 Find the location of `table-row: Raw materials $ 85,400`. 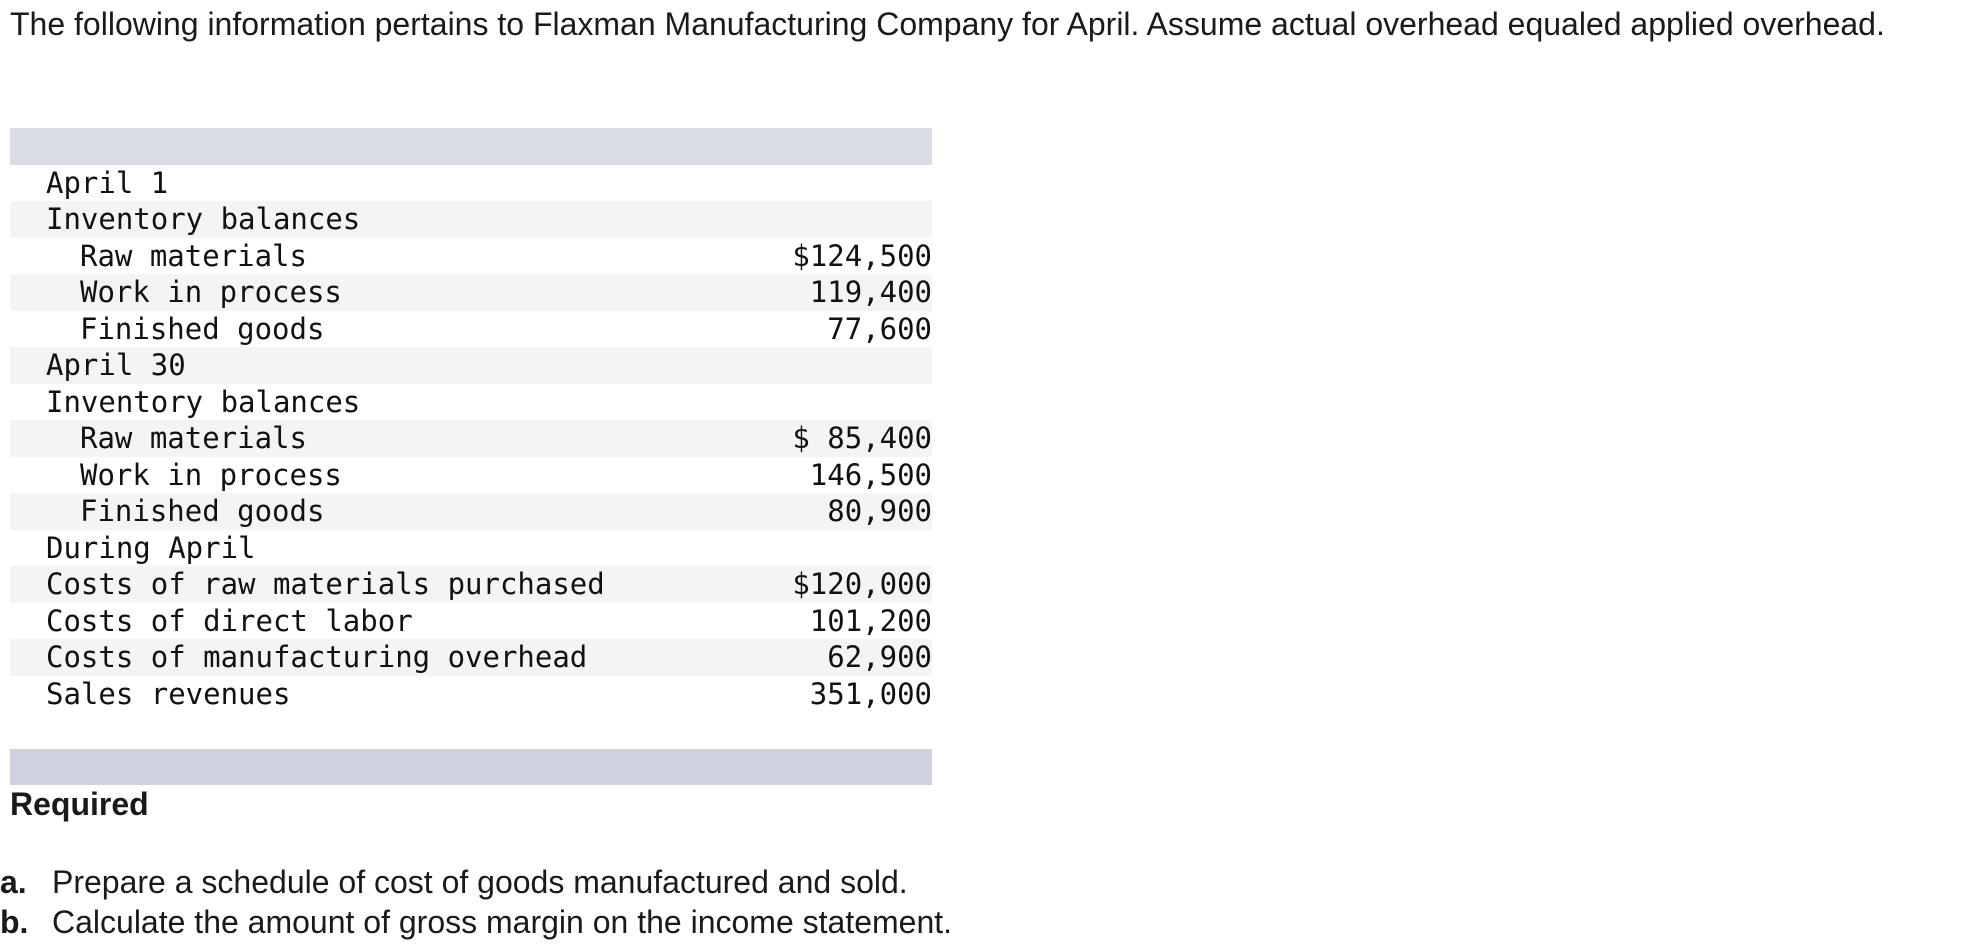

table-row: Raw materials $ 85,400 is located at coordinates (471, 438).